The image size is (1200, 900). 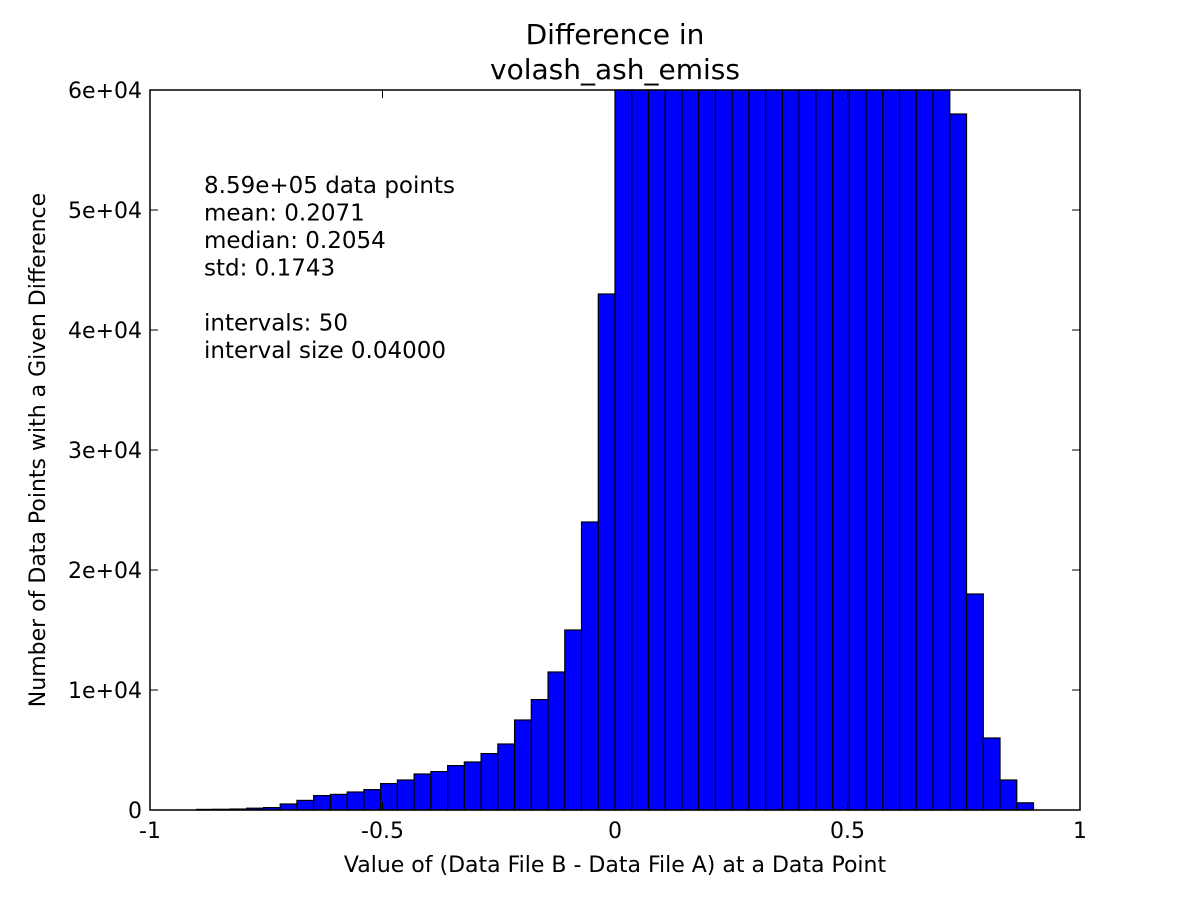 What do you see at coordinates (325, 351) in the screenshot?
I see `annotation-line: interval size 0.04000` at bounding box center [325, 351].